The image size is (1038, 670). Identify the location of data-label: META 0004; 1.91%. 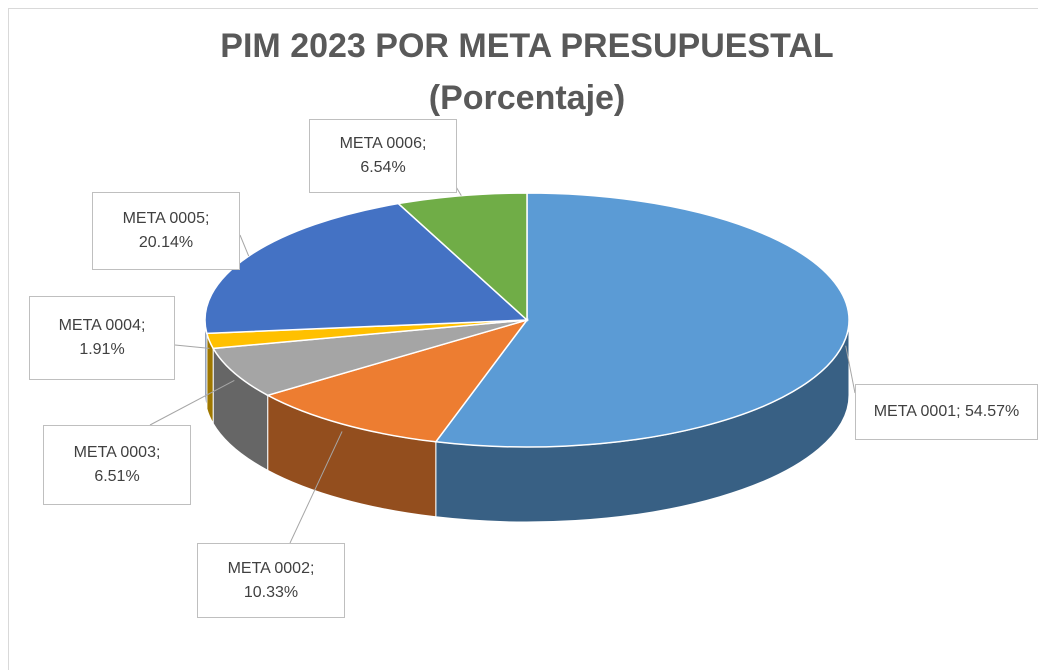
(102, 338).